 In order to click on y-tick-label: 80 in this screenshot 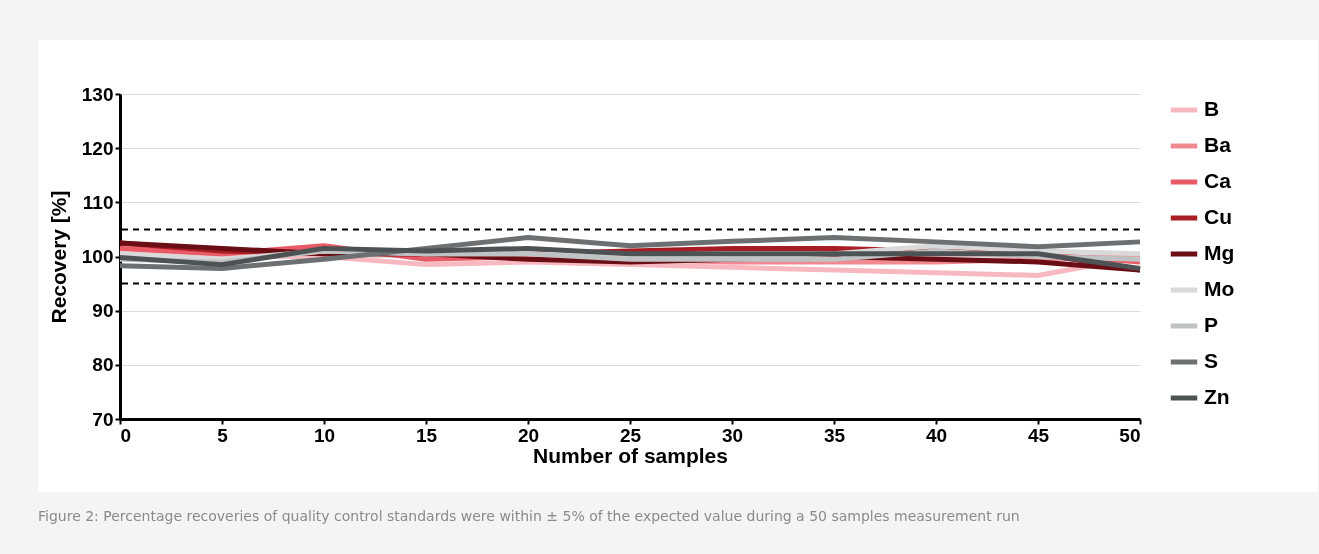, I will do `click(103, 365)`.